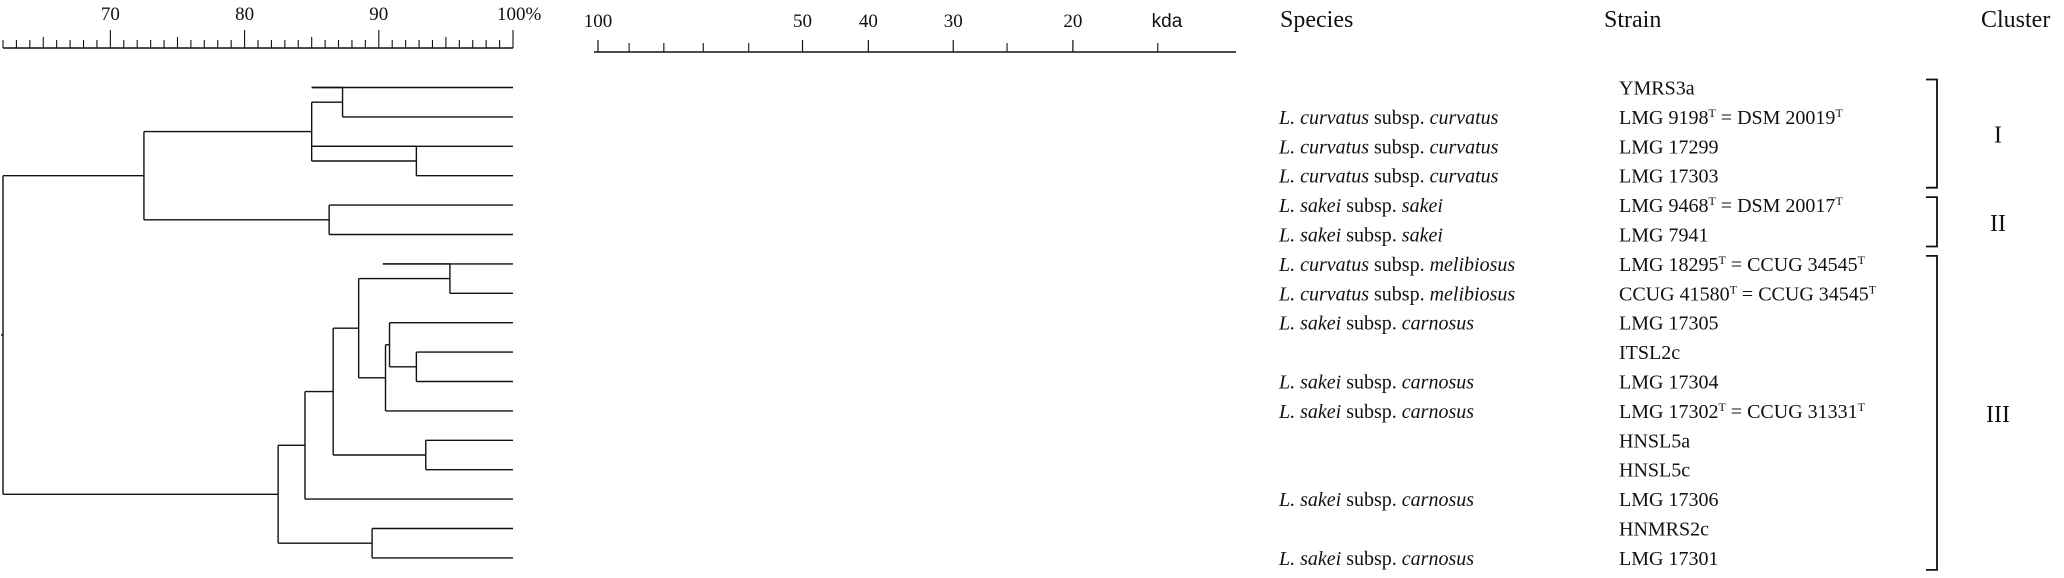  I want to click on mw-tick-label: 100, so click(598, 21).